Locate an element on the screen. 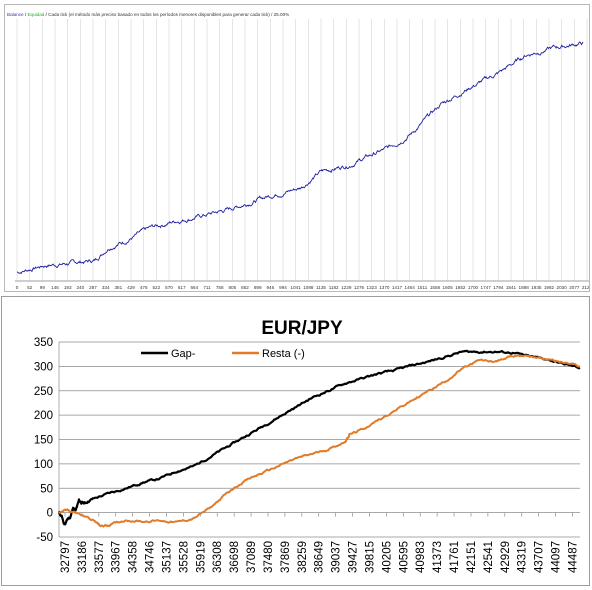 Image resolution: width=592 pixels, height=590 pixels. x-tick-label: 1700 is located at coordinates (473, 287).